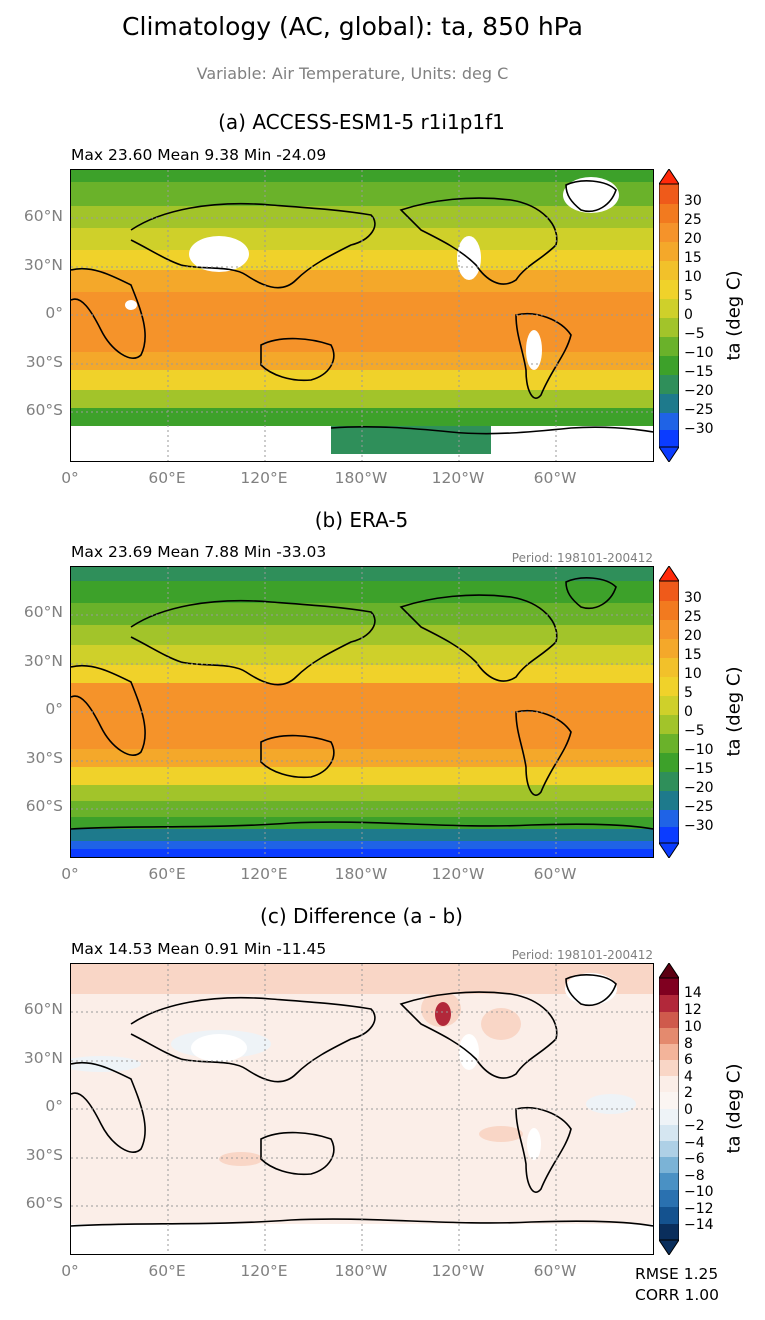 The height and width of the screenshot is (1320, 765). I want to click on panel-c-cbtick-8: −2, so click(694, 1126).